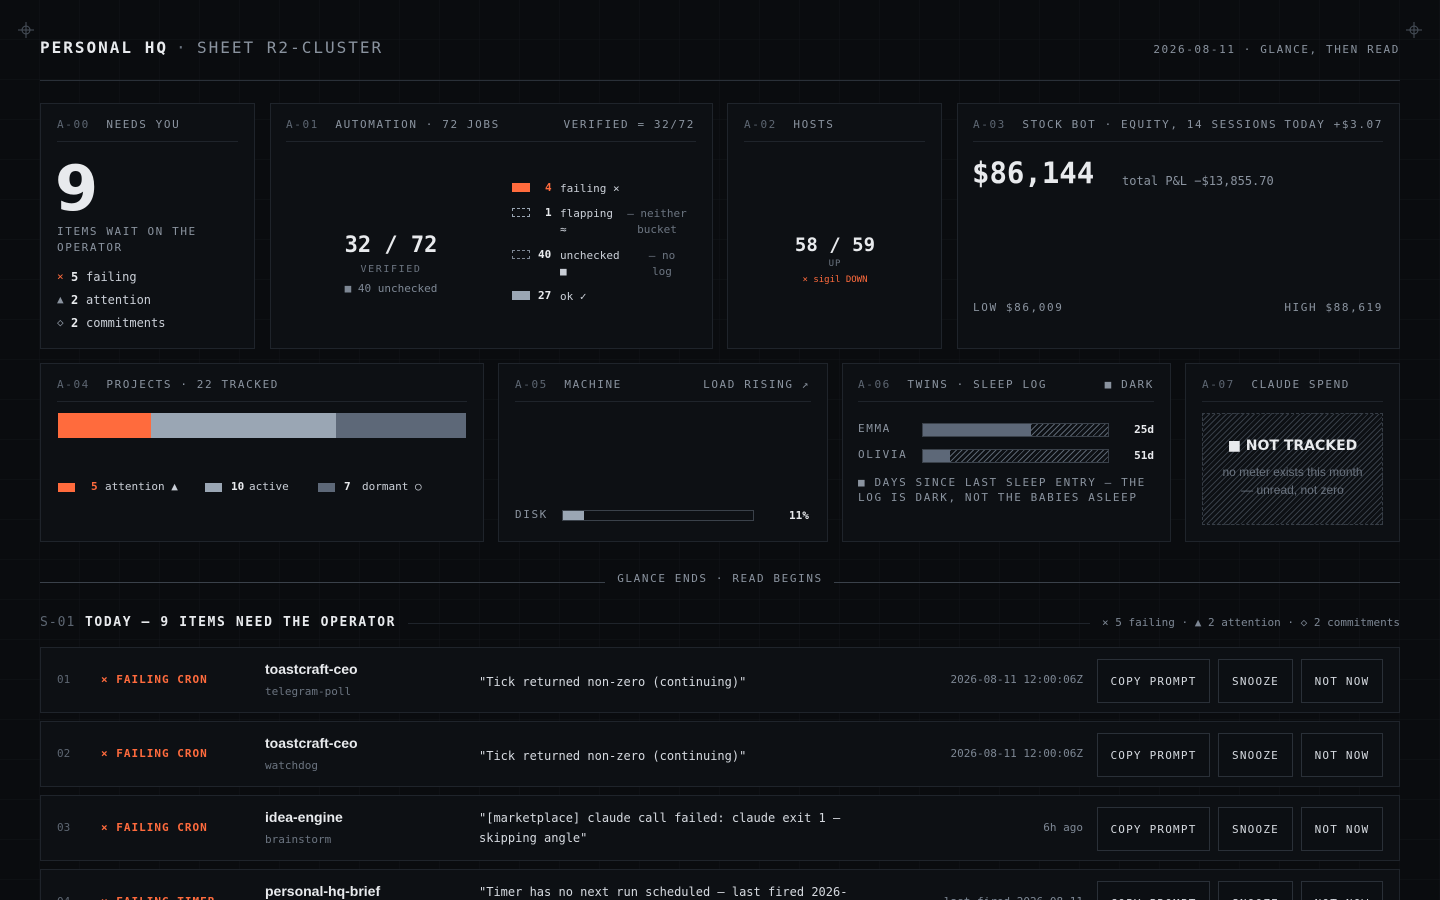 The width and height of the screenshot is (1440, 900). I want to click on row-number: 02, so click(64, 753).